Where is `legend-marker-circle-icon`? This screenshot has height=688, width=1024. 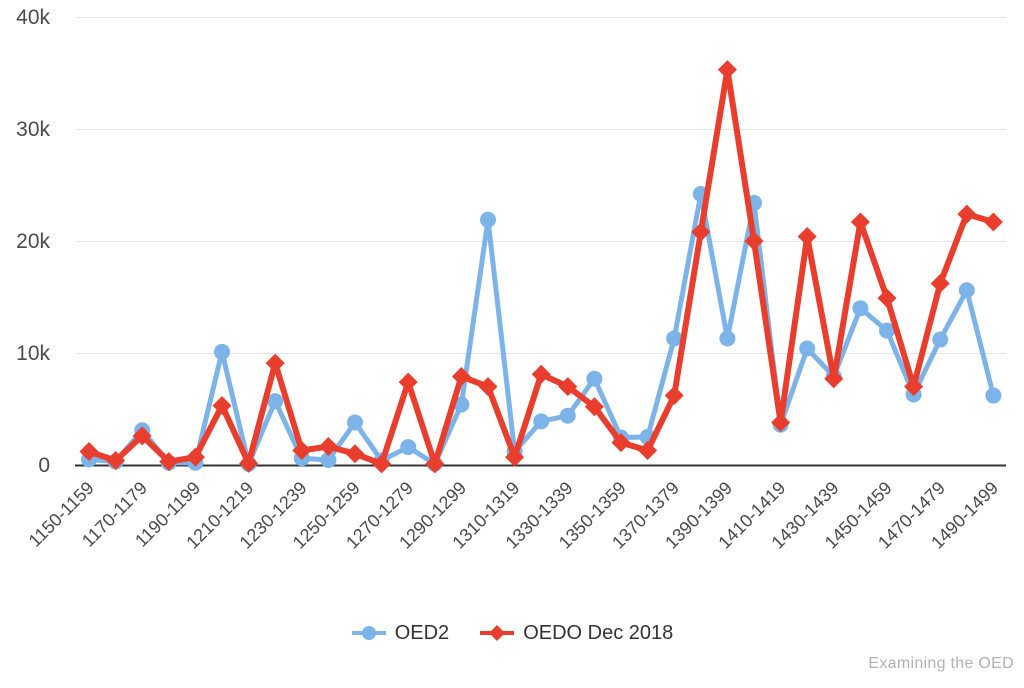
legend-marker-circle-icon is located at coordinates (368, 633).